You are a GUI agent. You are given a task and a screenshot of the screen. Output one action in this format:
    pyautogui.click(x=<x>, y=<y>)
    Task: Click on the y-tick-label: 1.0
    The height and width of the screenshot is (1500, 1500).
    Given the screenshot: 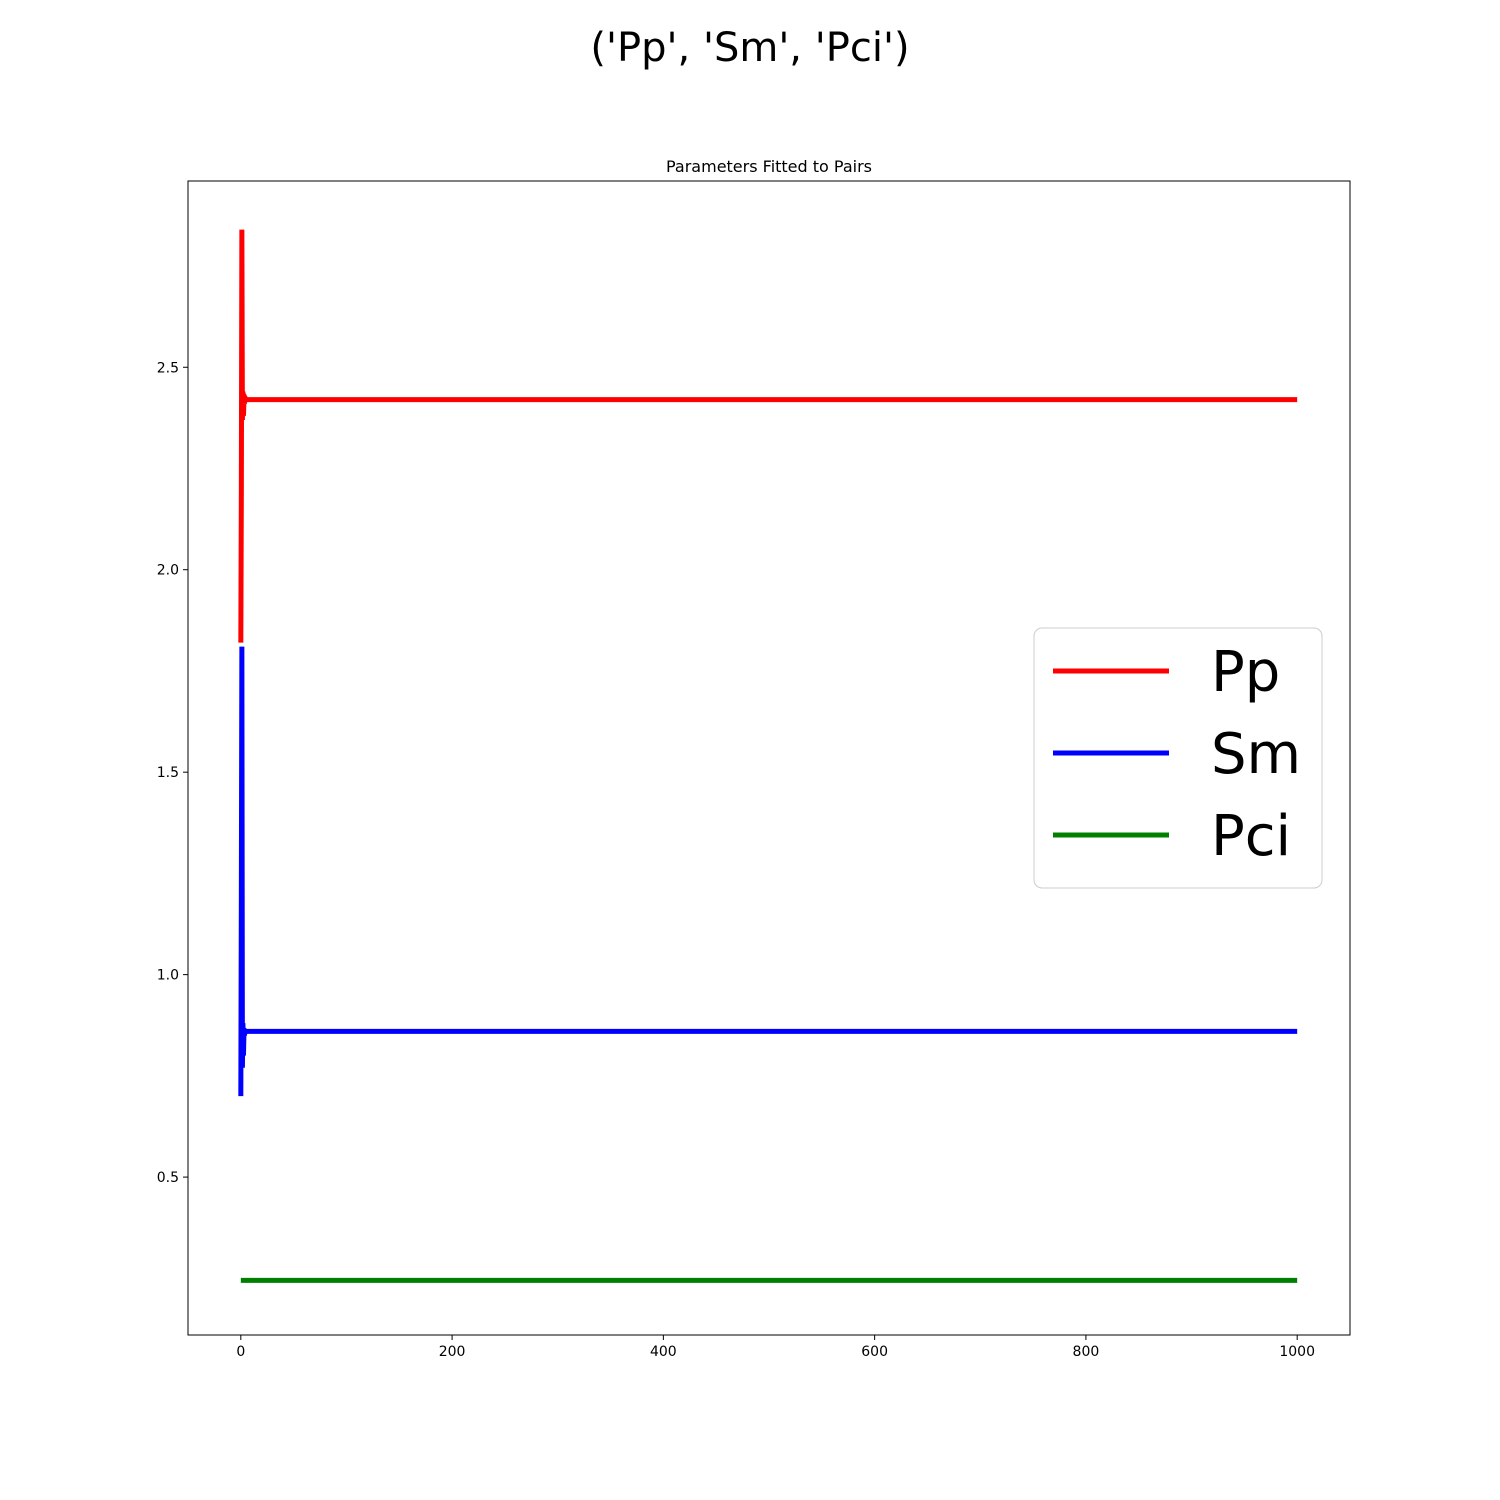 What is the action you would take?
    pyautogui.click(x=168, y=976)
    